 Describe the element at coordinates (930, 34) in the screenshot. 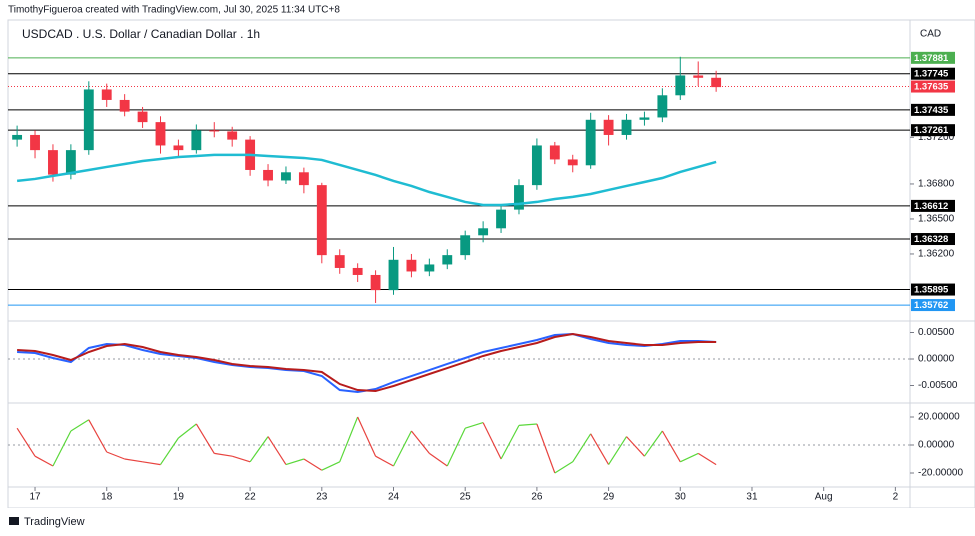

I see `currency-label: CAD` at that location.